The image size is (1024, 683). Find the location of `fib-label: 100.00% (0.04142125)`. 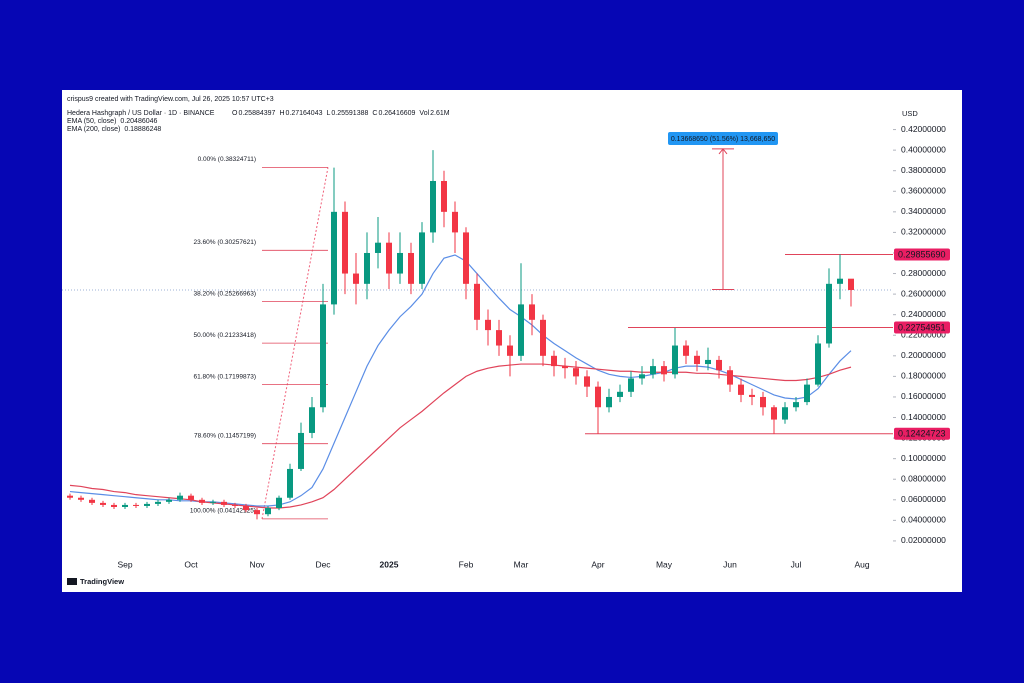

fib-label: 100.00% (0.04142125) is located at coordinates (223, 511).